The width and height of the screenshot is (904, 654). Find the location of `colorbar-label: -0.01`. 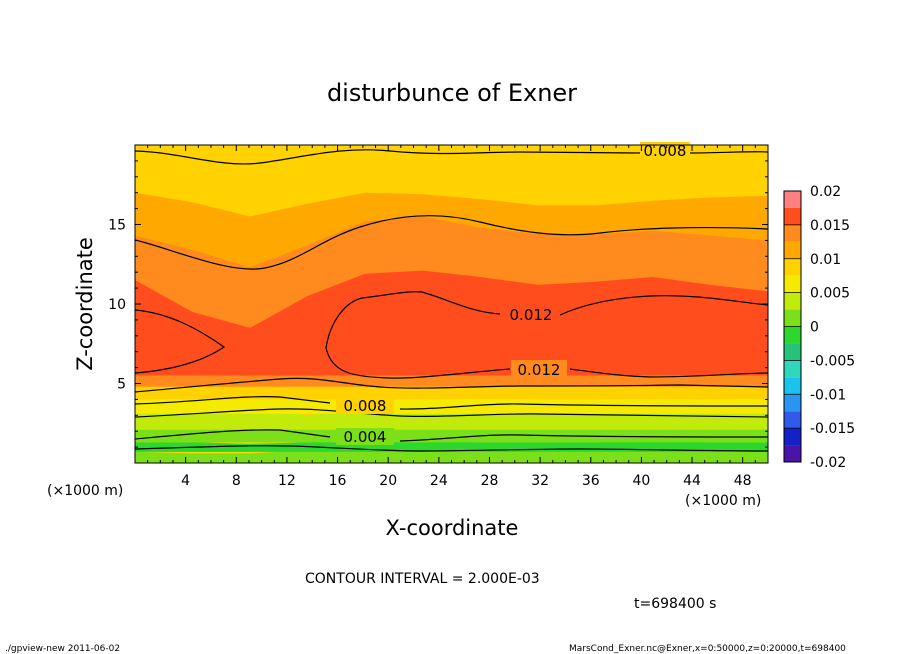

colorbar-label: -0.01 is located at coordinates (828, 395).